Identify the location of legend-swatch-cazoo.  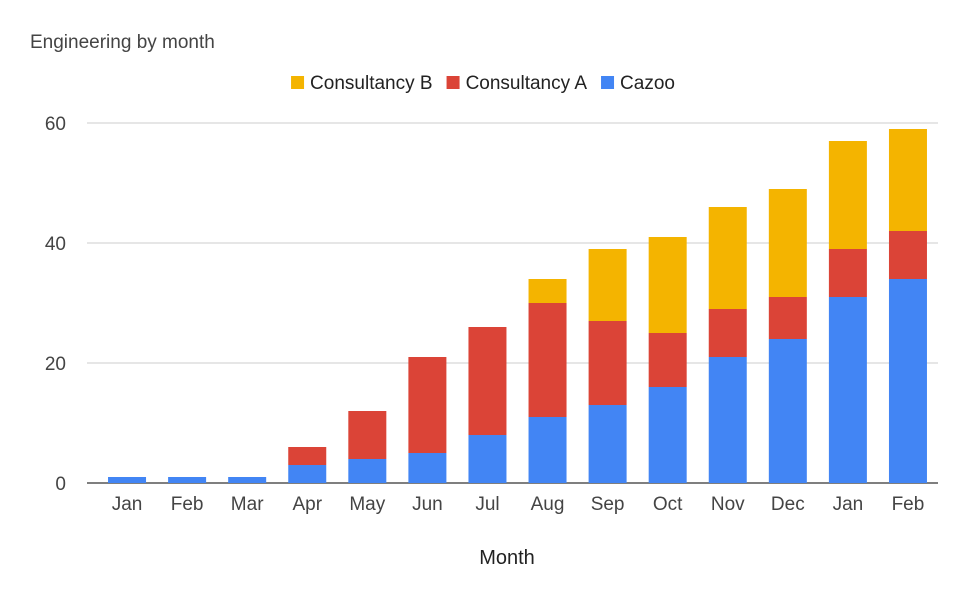
(608, 82).